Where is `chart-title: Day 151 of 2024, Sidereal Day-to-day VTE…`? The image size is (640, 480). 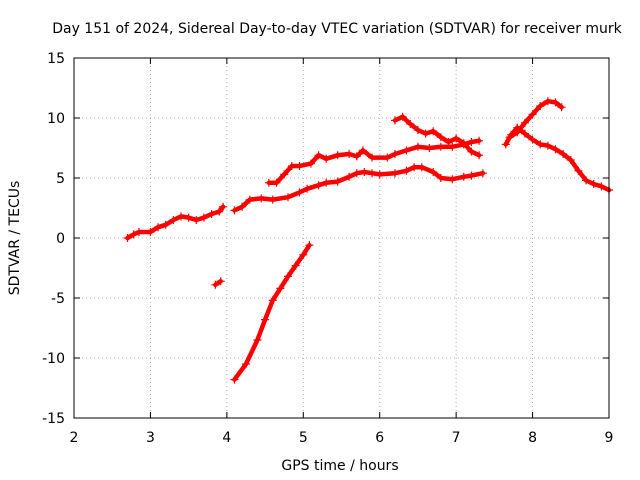 chart-title: Day 151 of 2024, Sidereal Day-to-day VTE… is located at coordinates (337, 29).